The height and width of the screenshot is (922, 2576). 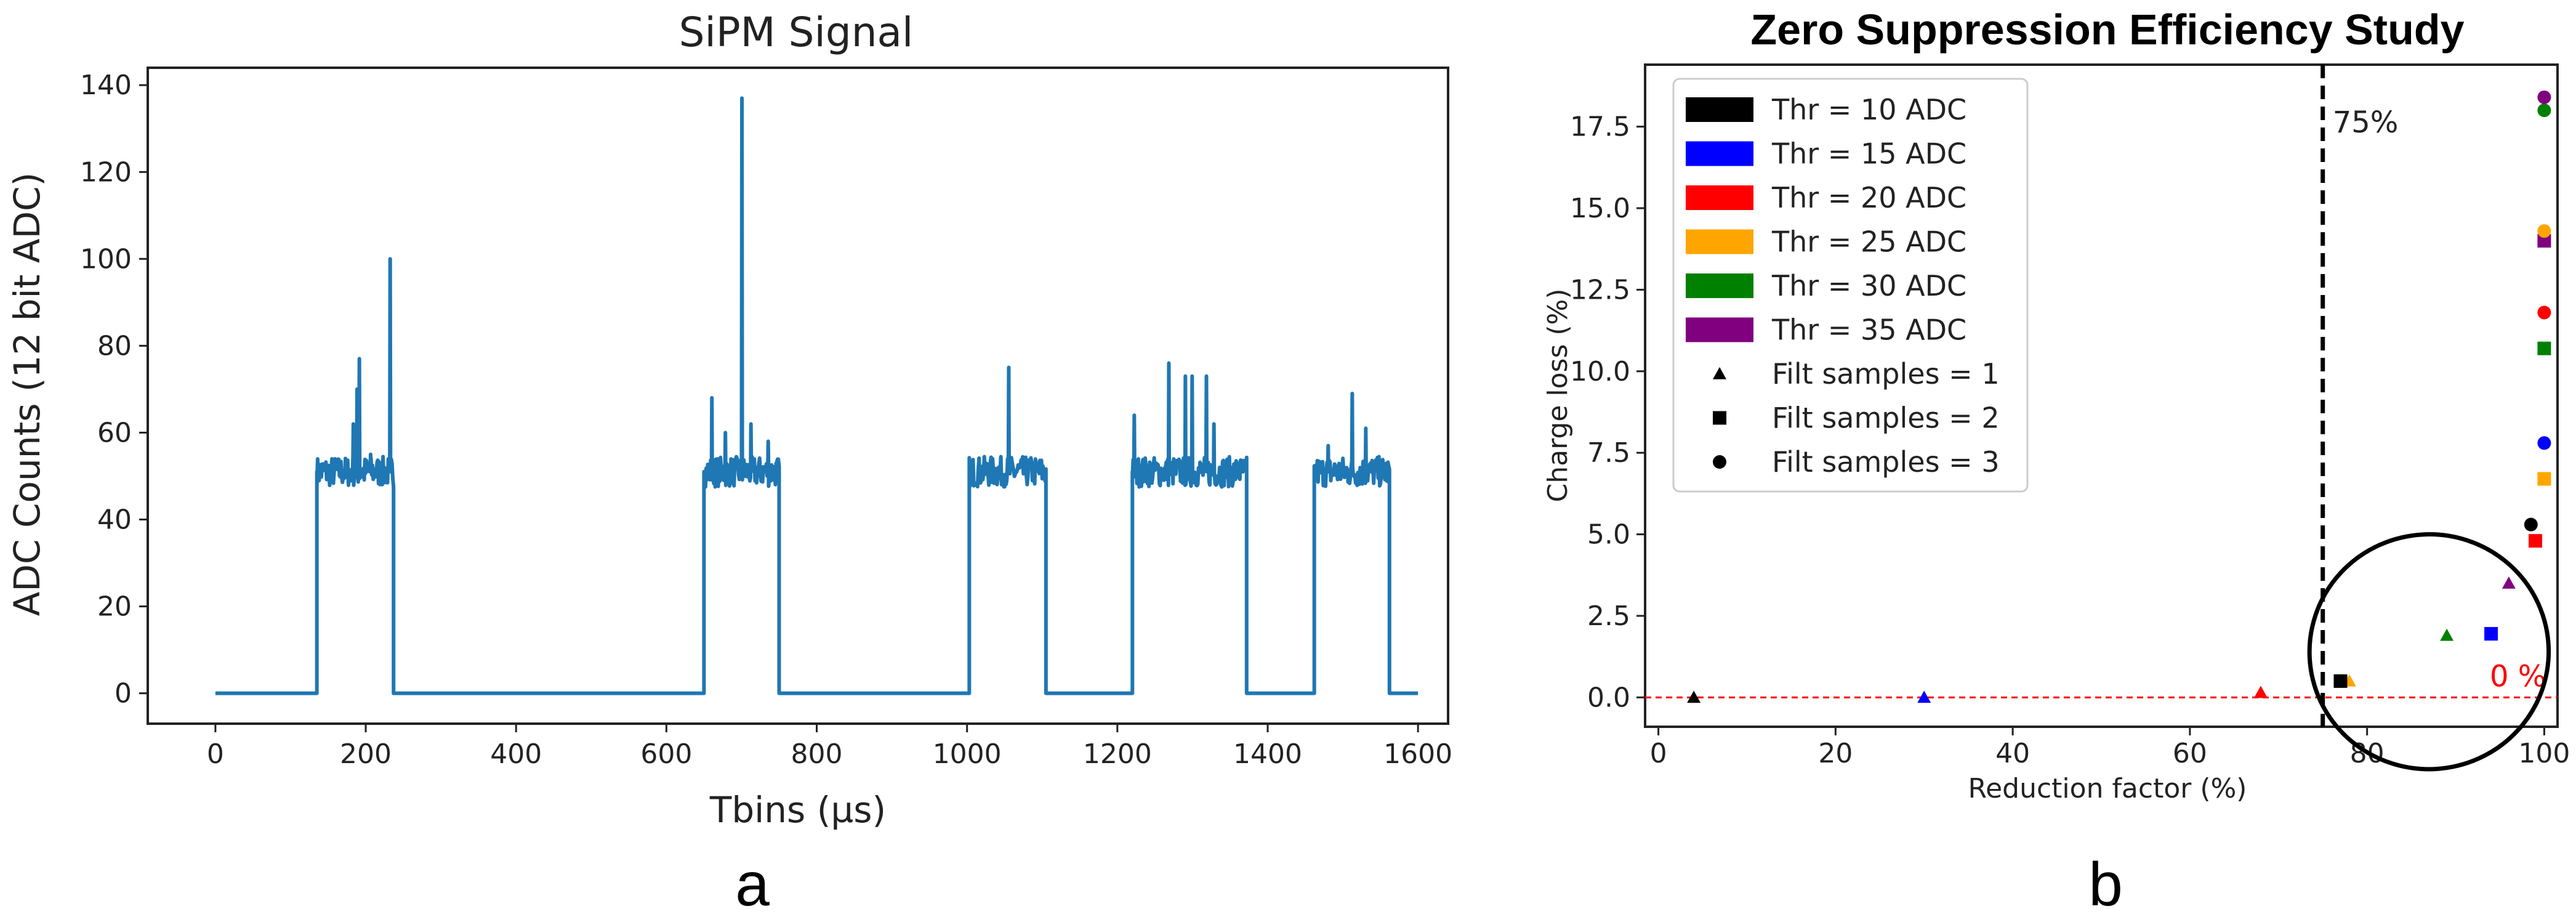 What do you see at coordinates (1868, 285) in the screenshot?
I see `panel-b-legend-label: Thr = 30 ADC` at bounding box center [1868, 285].